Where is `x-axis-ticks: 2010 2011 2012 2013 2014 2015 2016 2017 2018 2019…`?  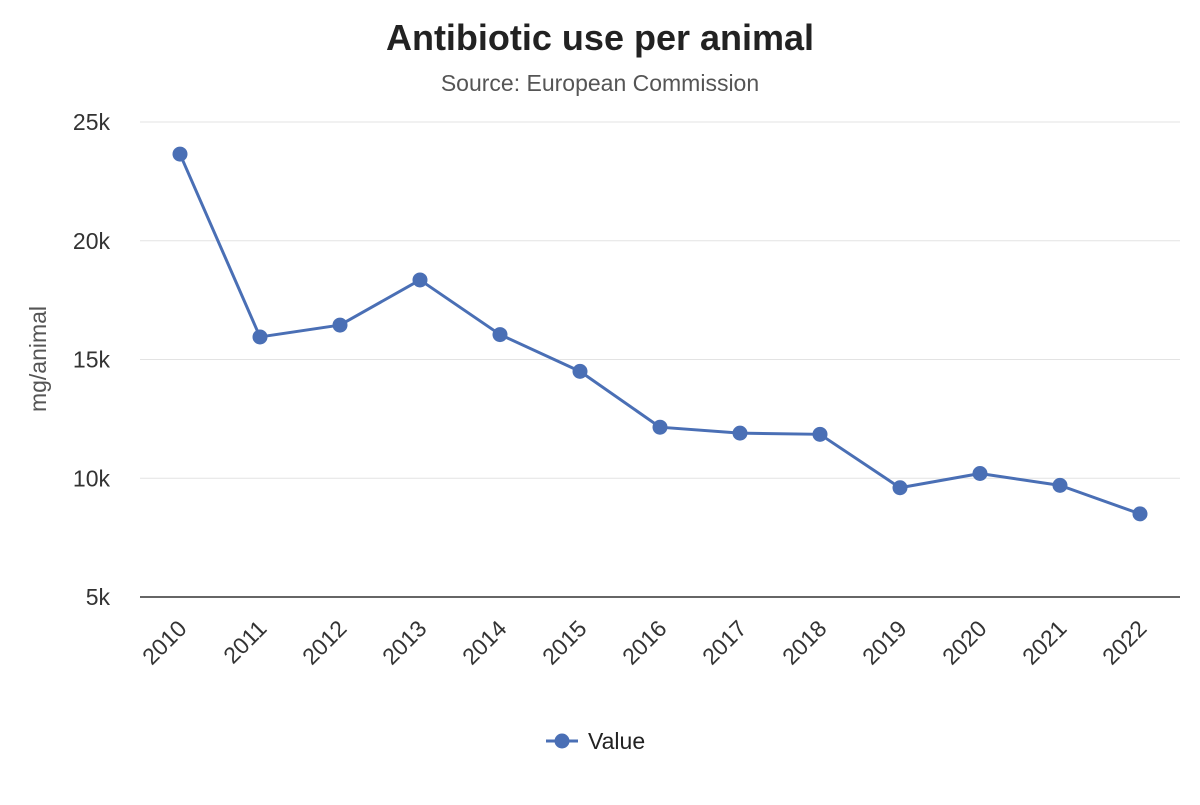 x-axis-ticks: 2010 2011 2012 2013 2014 2015 2016 2017 2018 2019… is located at coordinates (644, 642).